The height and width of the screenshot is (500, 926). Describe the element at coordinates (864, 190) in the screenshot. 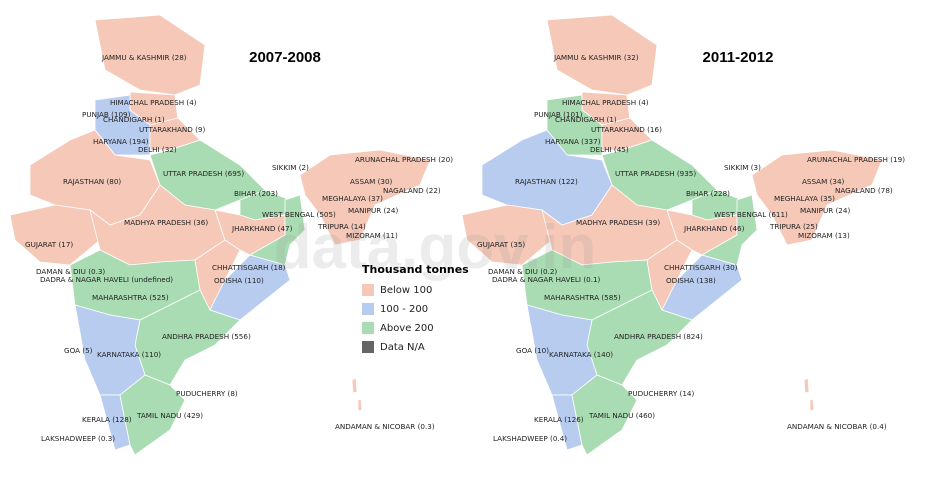

I see `region-label: NAGALAND (78)` at that location.